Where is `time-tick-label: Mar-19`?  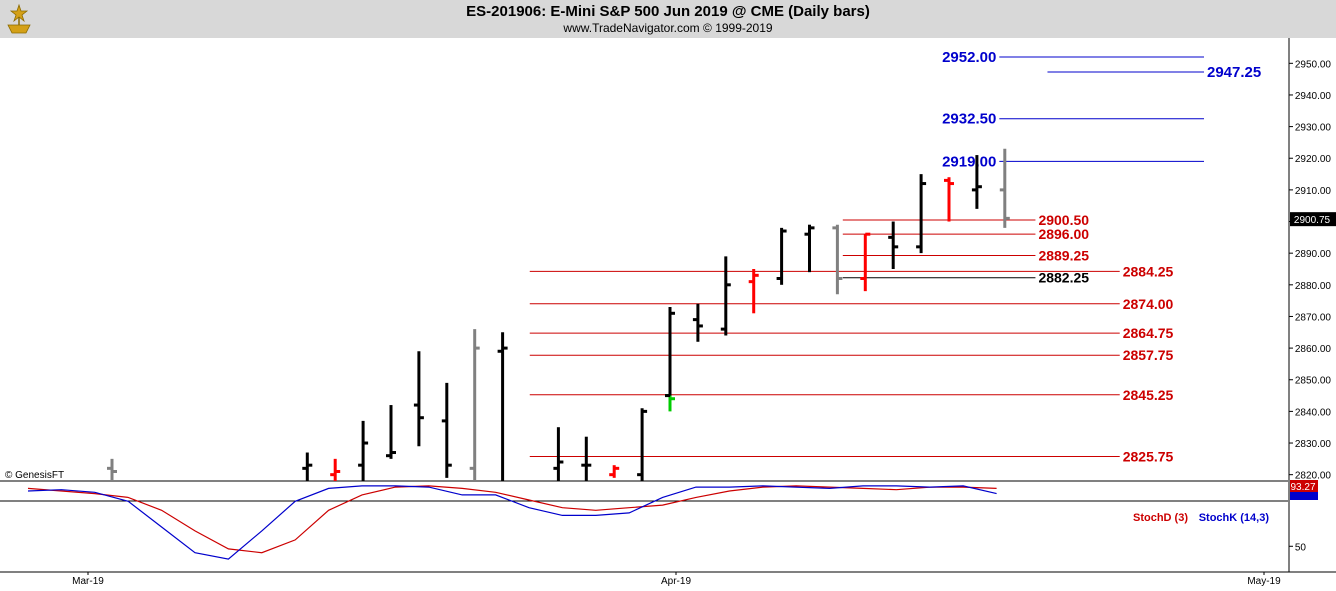
time-tick-label: Mar-19 is located at coordinates (88, 581).